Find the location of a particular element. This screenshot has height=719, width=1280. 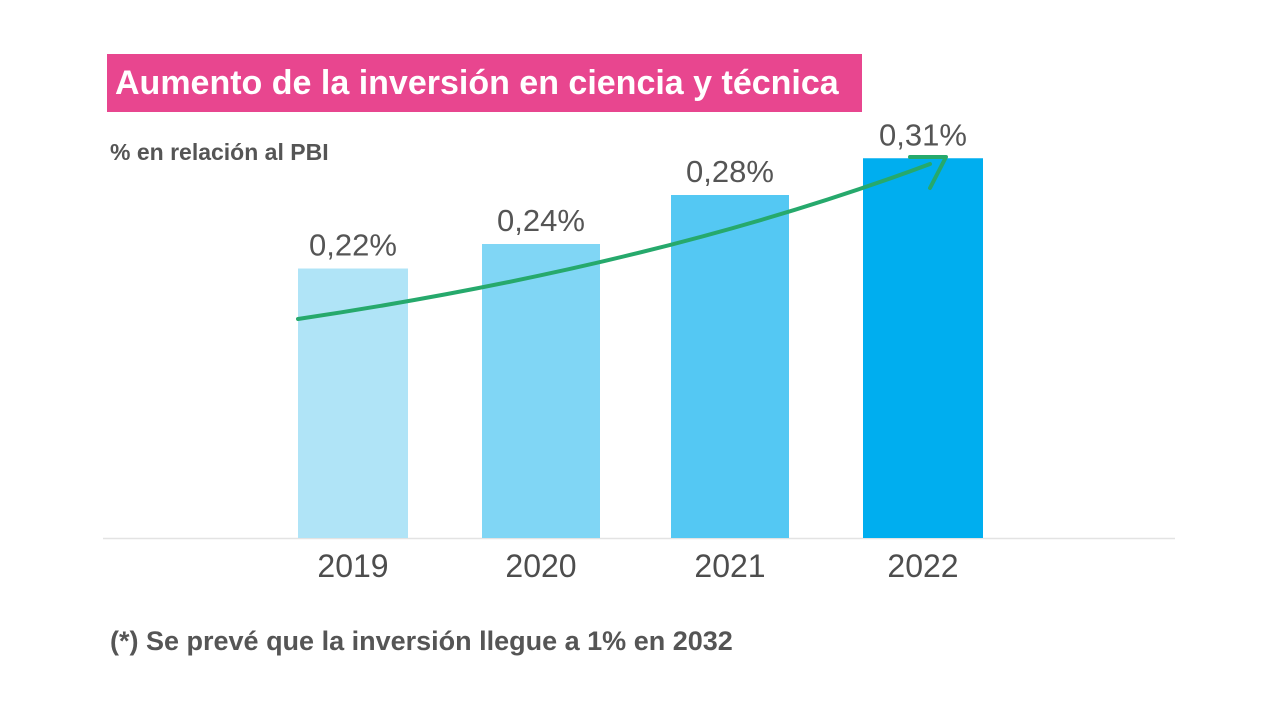

data-label-2020: 0,24% is located at coordinates (541, 220).